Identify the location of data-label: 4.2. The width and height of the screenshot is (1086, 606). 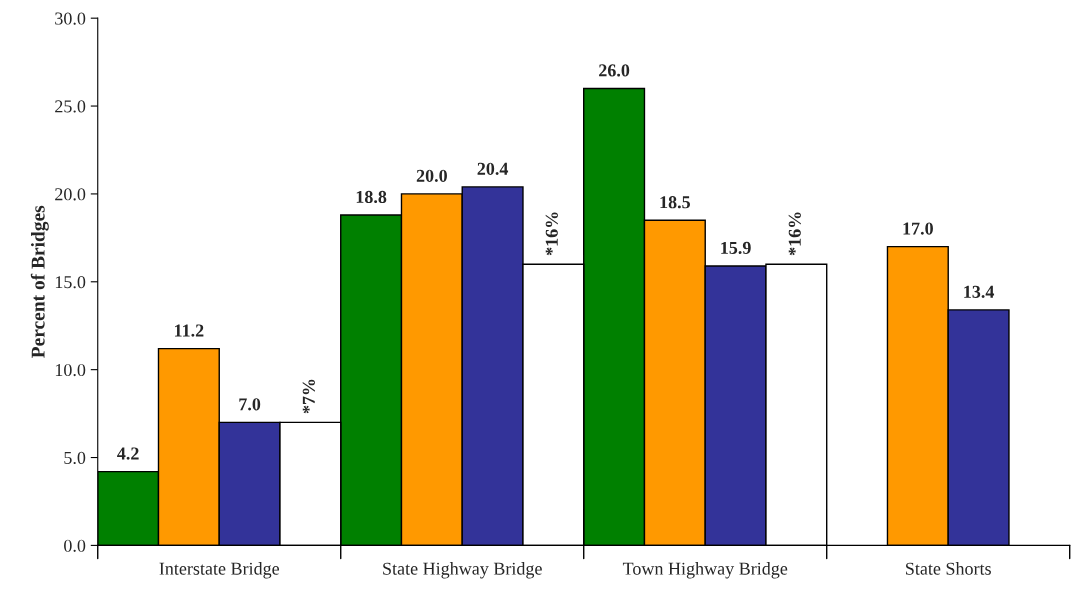
(128, 453).